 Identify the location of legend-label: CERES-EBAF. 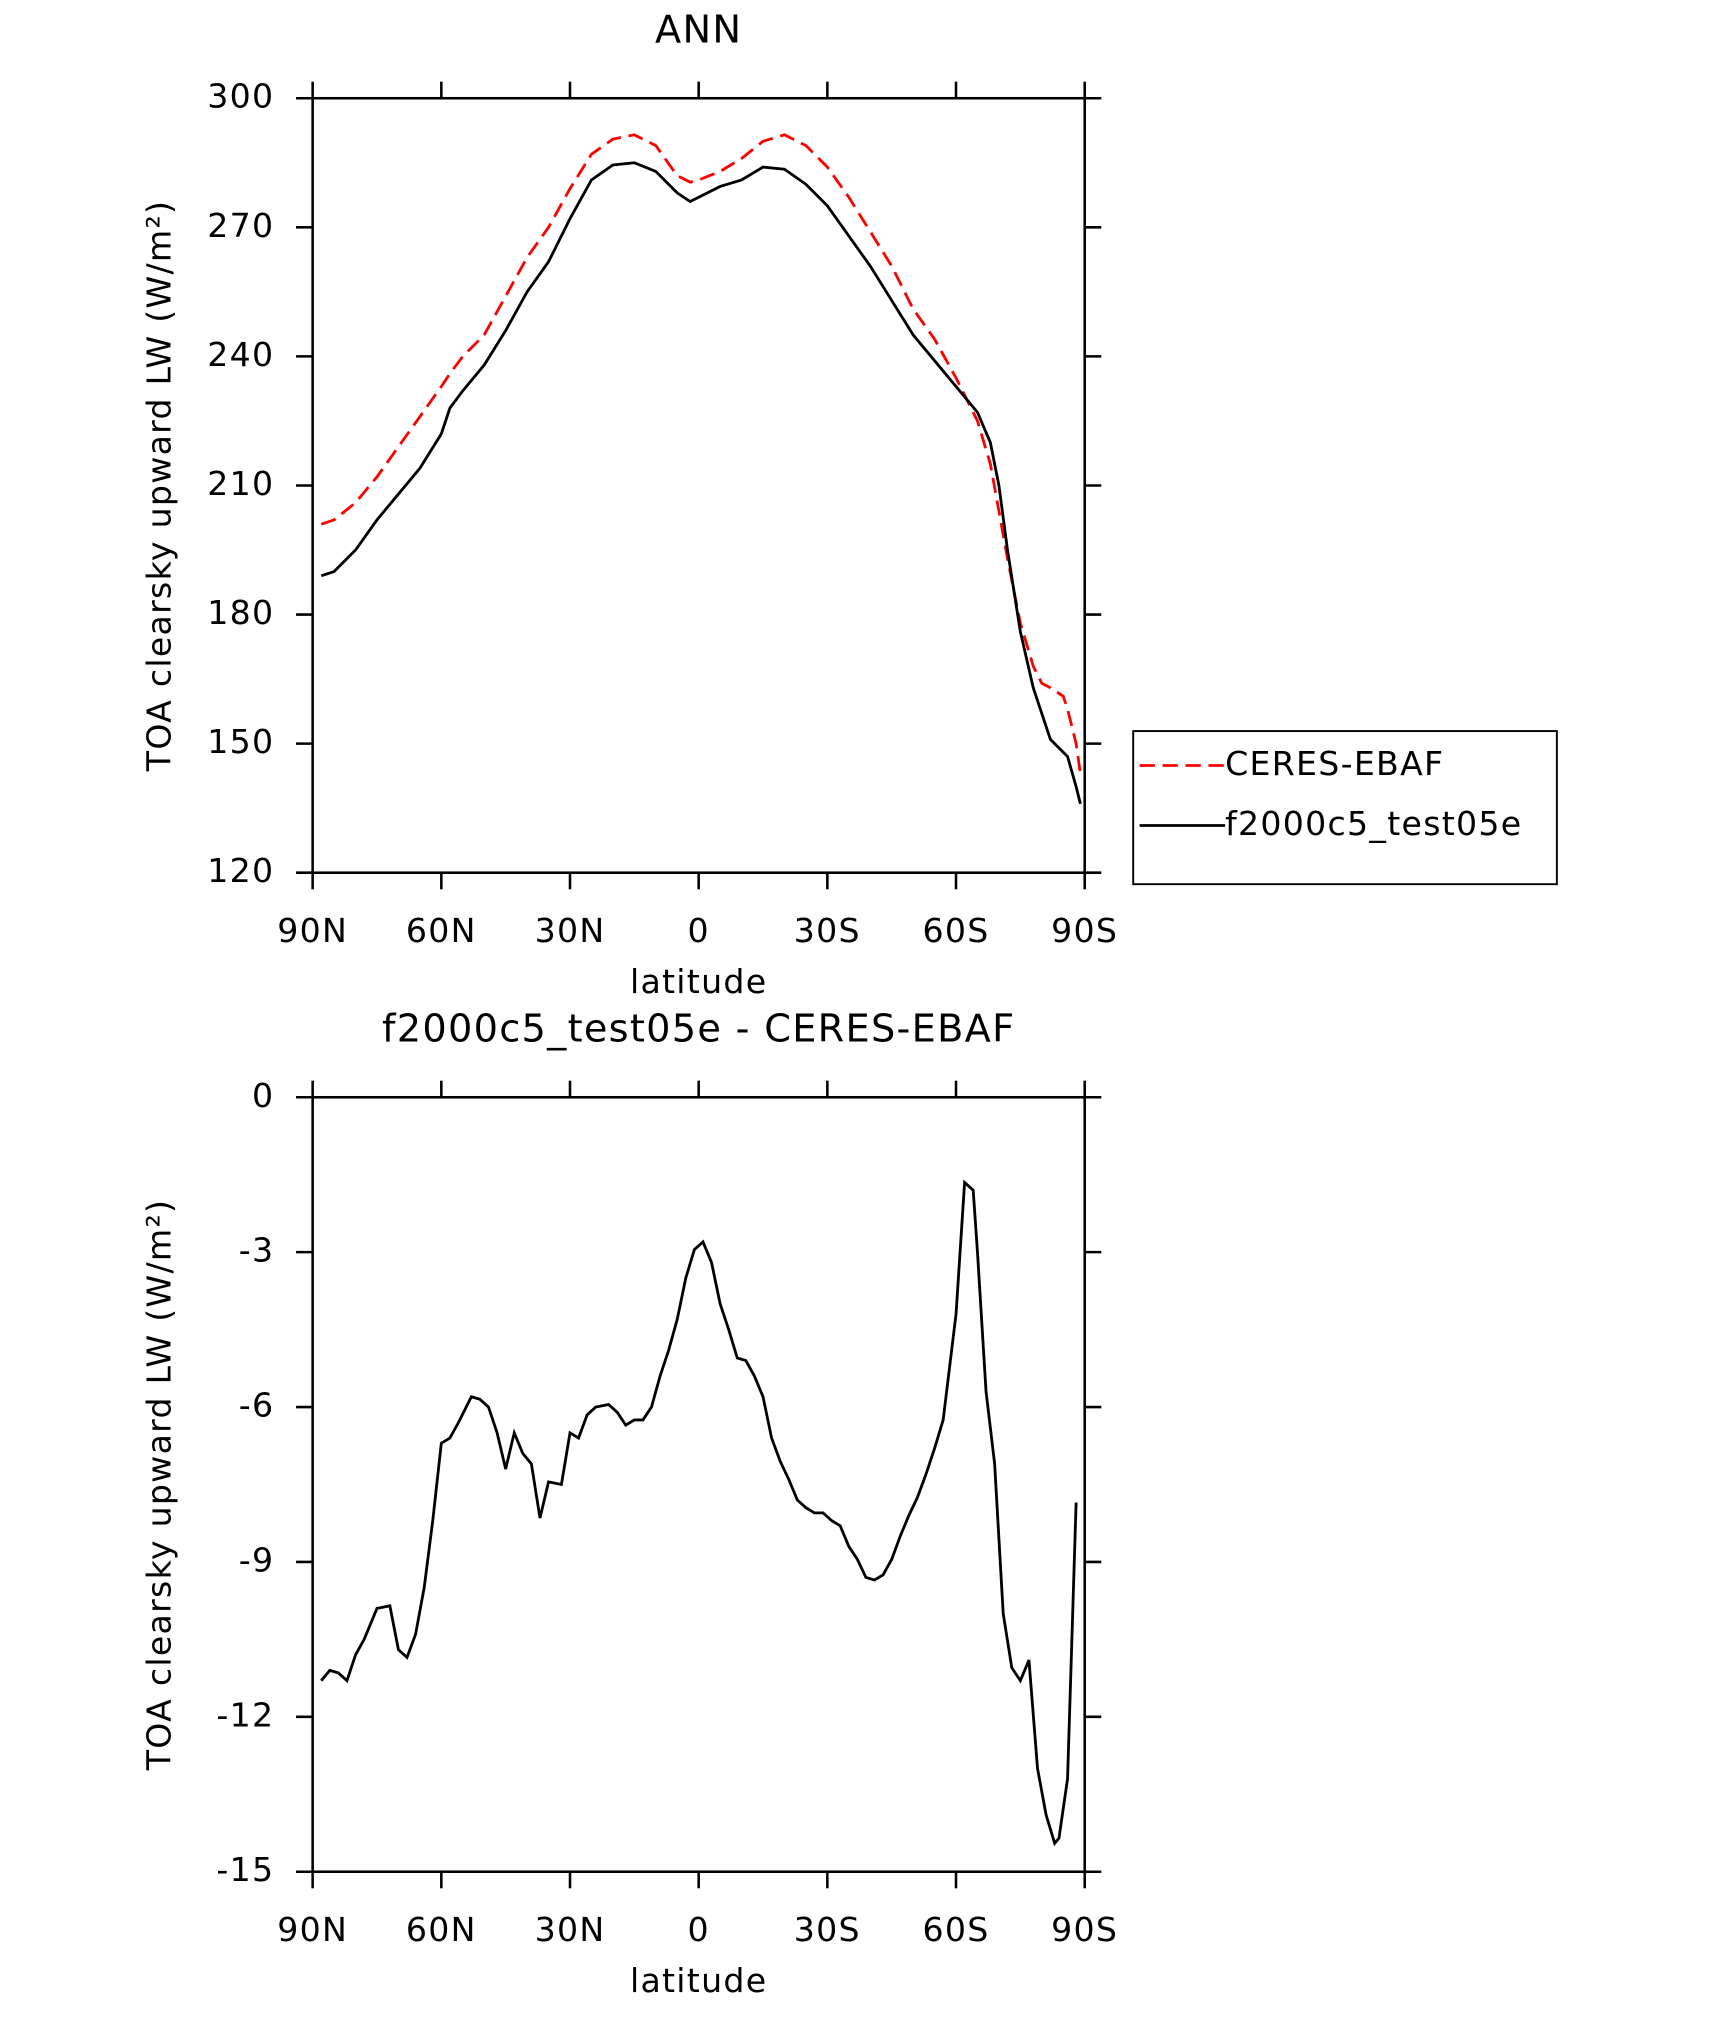
(1334, 763).